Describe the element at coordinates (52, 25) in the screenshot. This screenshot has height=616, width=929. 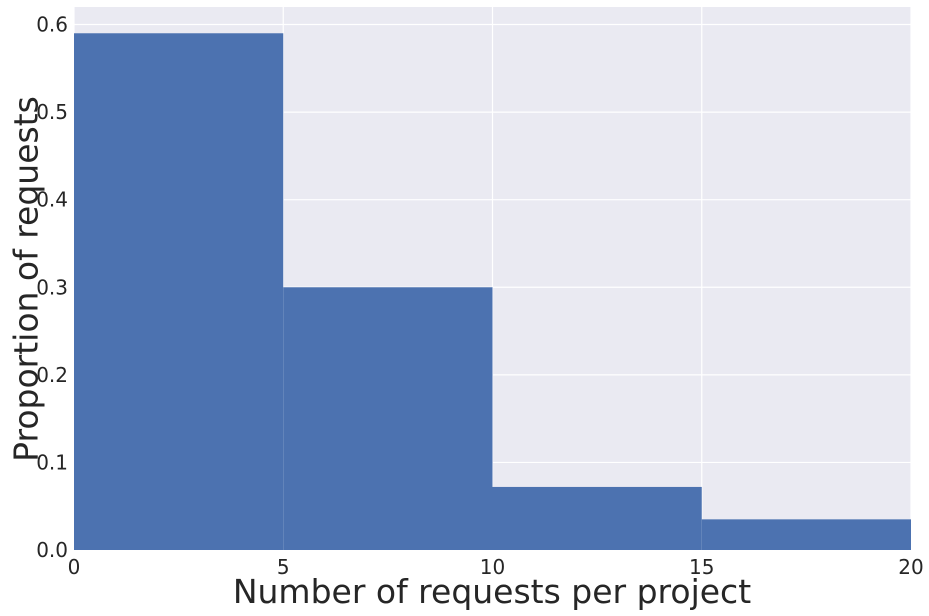
I see `y-tick-label: 0.6` at that location.